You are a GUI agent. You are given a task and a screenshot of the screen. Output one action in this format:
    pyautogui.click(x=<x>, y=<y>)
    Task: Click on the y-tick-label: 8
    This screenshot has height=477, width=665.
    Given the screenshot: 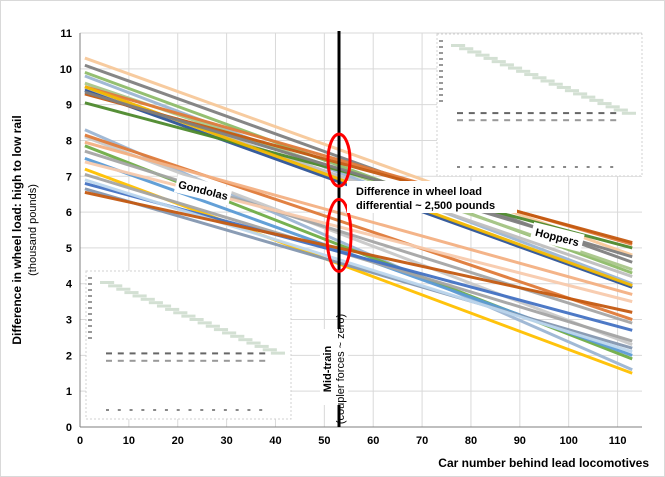 What is the action you would take?
    pyautogui.click(x=69, y=141)
    